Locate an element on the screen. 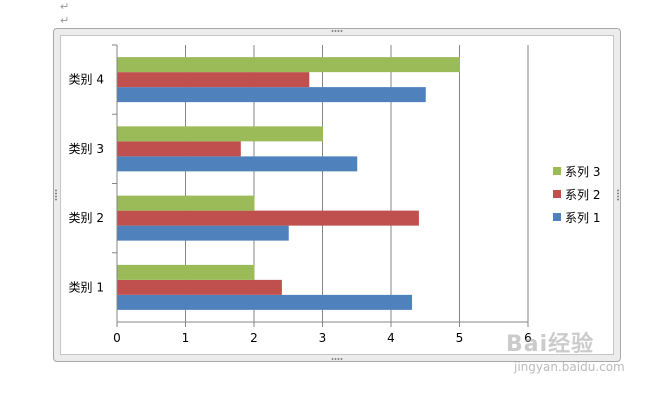 This screenshot has width=656, height=404. x-tick-label: 2 is located at coordinates (254, 338).